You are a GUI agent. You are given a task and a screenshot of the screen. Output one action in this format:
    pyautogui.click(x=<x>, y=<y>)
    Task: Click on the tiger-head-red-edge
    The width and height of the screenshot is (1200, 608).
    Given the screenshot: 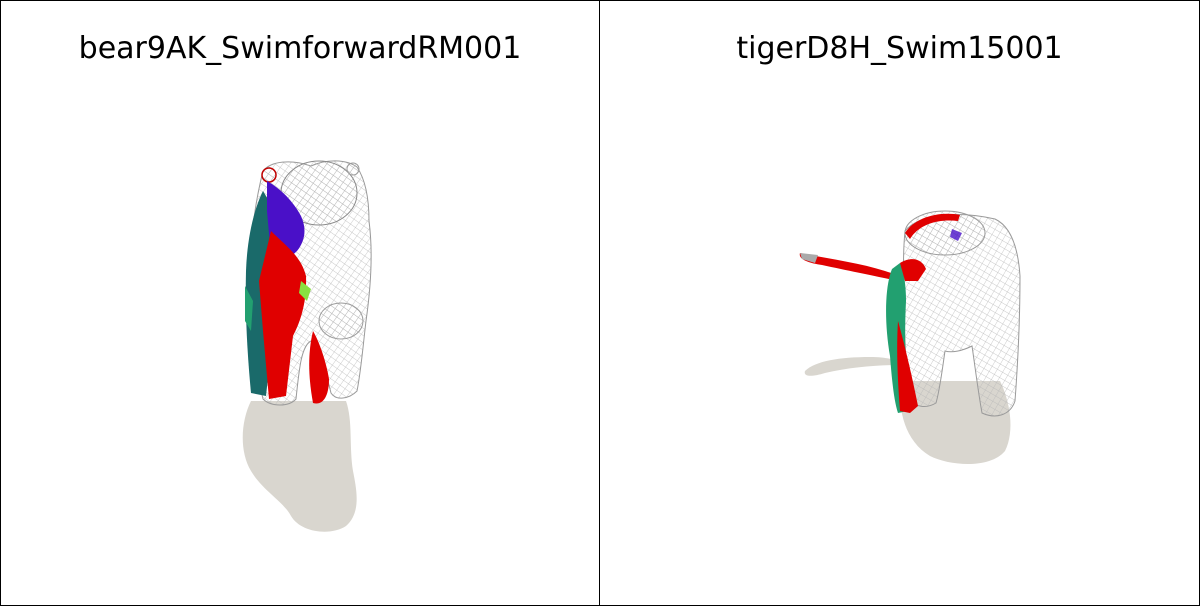 What is the action you would take?
    pyautogui.click(x=932, y=226)
    